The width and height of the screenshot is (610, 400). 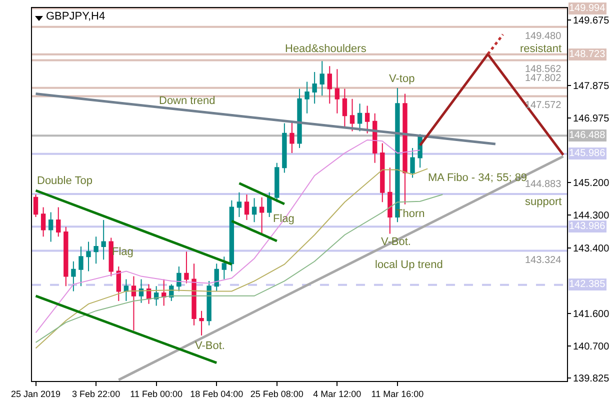 I want to click on annotation: local Up trend, so click(x=409, y=265).